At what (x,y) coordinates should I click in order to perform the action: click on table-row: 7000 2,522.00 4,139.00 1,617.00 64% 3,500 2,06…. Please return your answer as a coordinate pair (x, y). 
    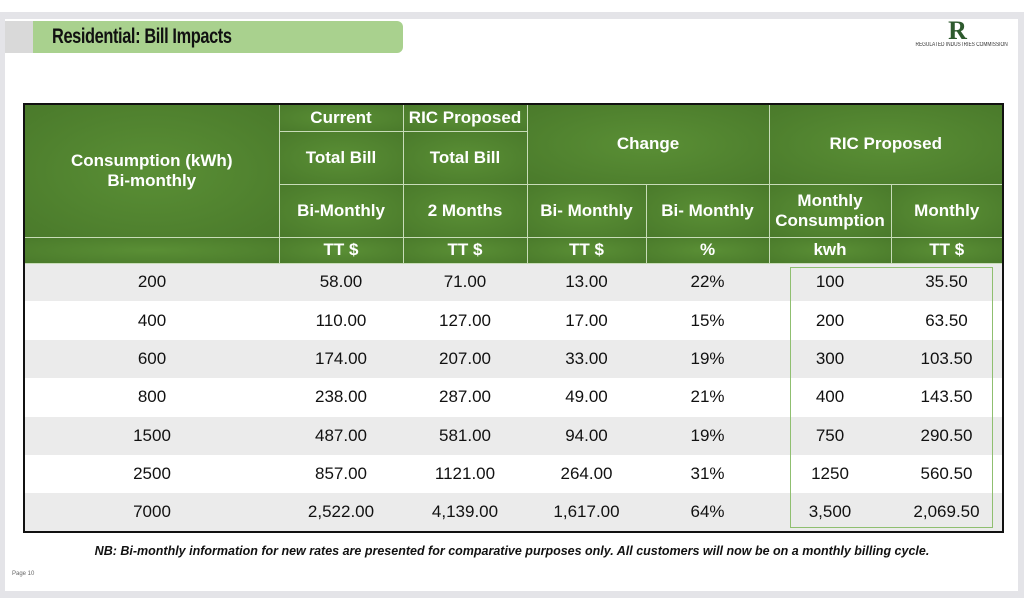
    Looking at the image, I should click on (513, 512).